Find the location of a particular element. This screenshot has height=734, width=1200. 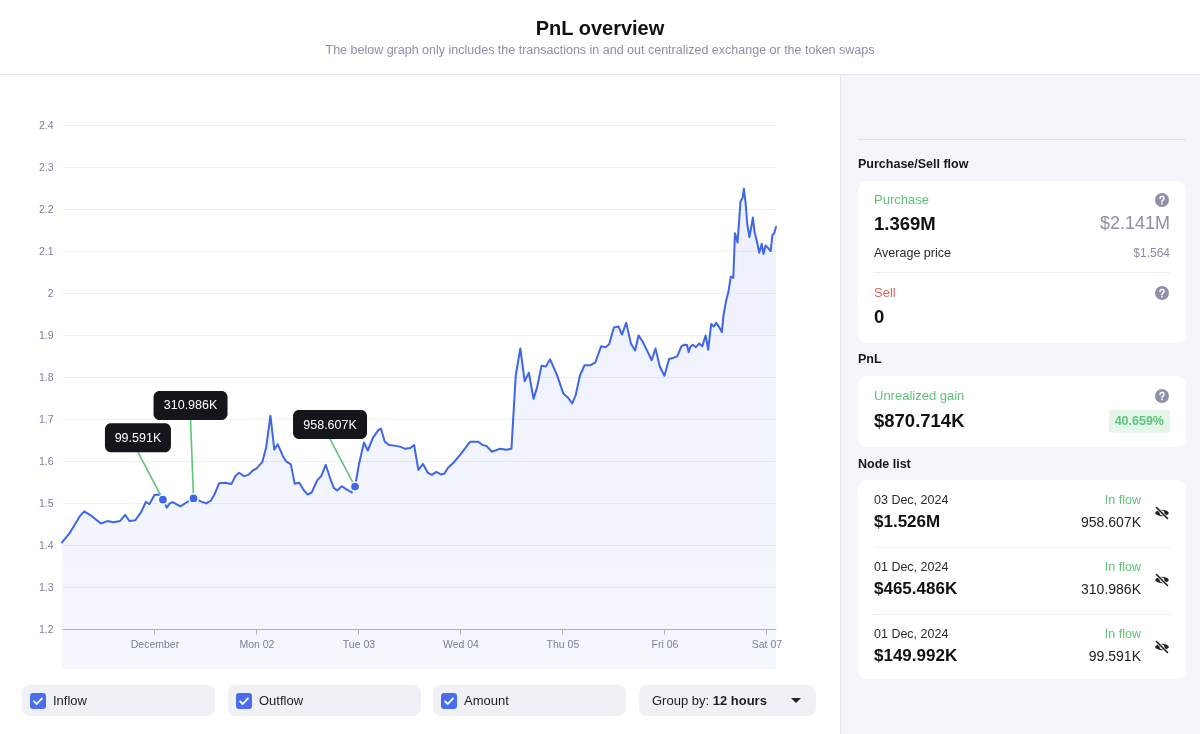

y-tick-label: 1.7 is located at coordinates (46, 418).